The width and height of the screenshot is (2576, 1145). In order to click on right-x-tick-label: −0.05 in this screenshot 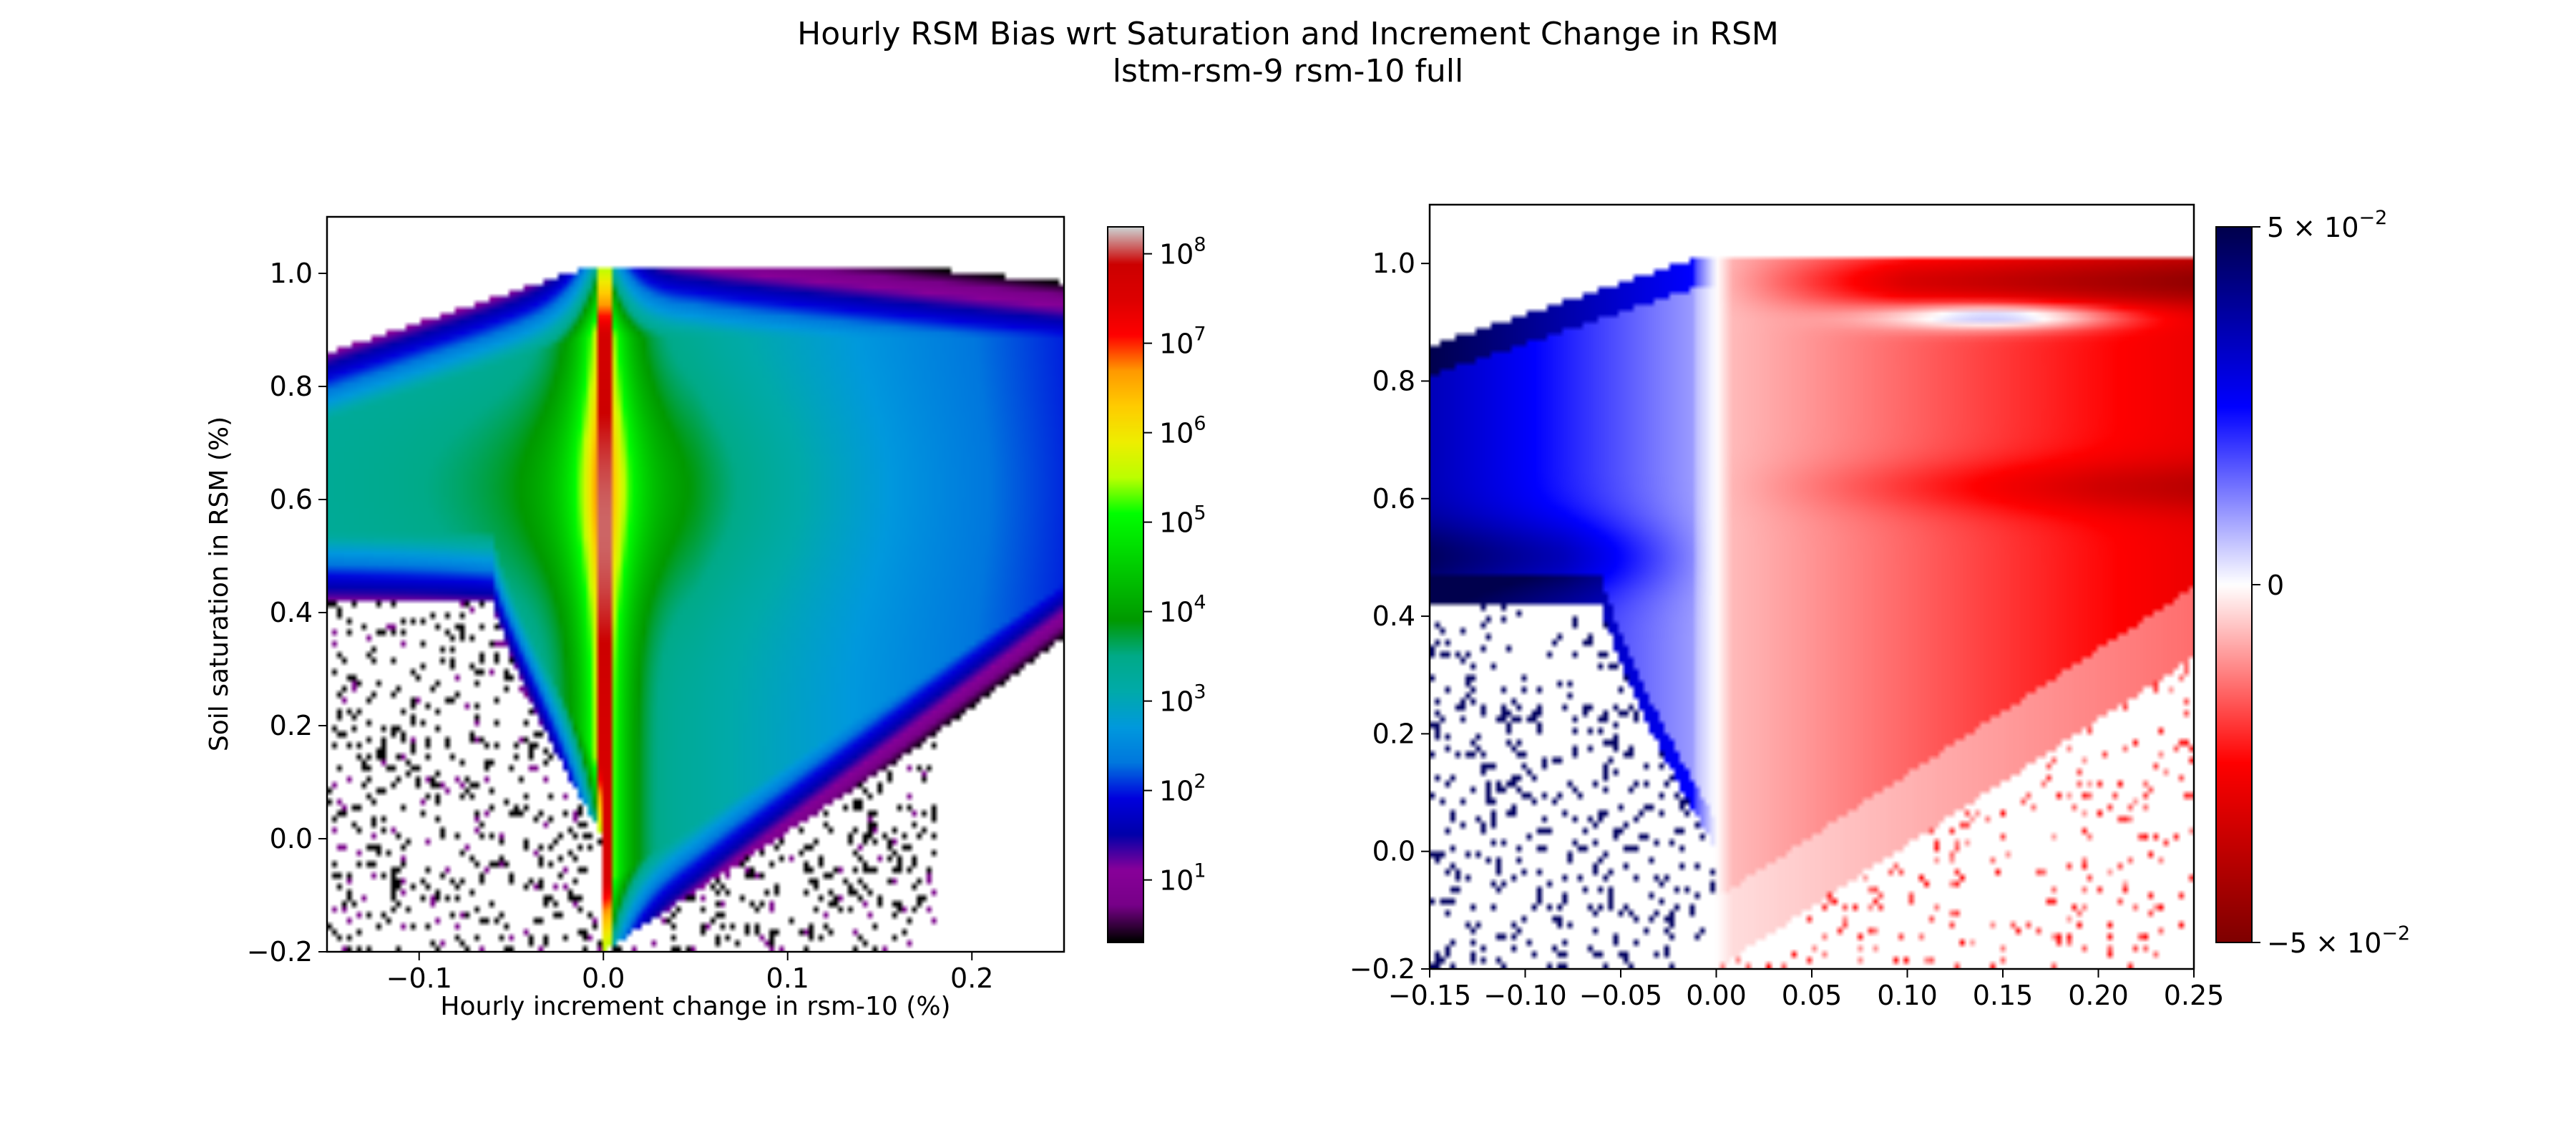, I will do `click(1620, 995)`.